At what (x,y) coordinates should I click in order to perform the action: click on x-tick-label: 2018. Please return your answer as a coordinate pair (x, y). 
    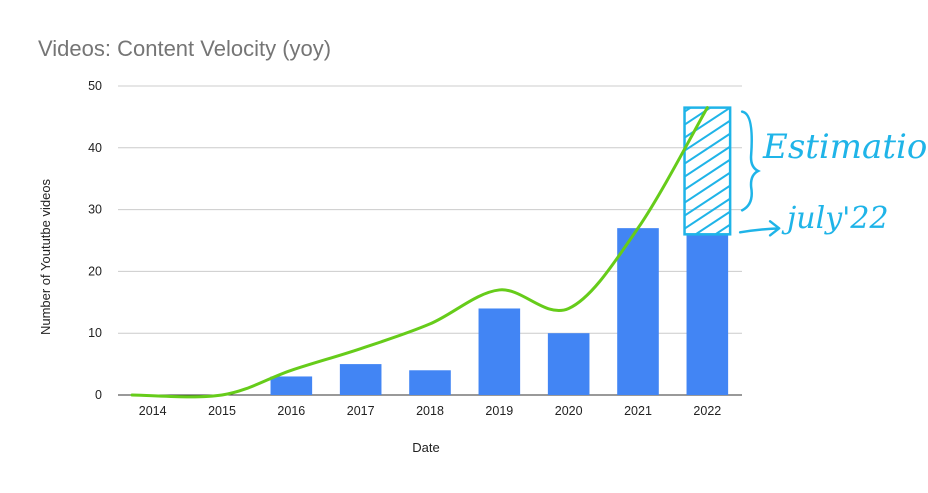
    Looking at the image, I should click on (430, 411).